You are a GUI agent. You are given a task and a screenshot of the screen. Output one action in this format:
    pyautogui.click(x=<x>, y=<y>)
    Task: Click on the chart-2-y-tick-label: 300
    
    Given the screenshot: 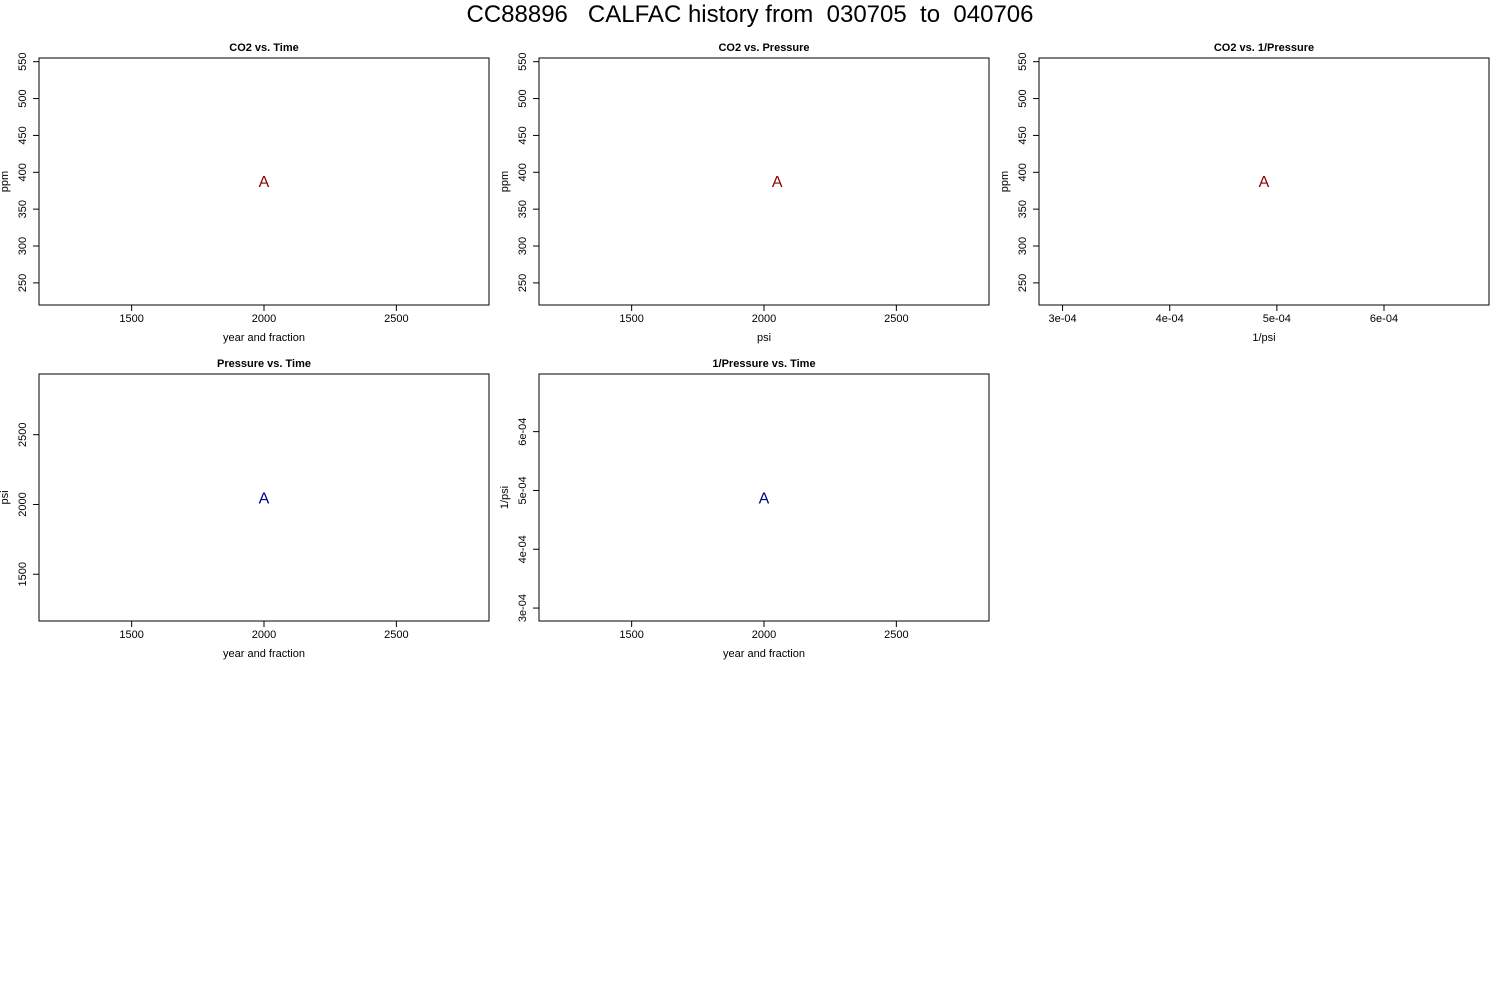 What is the action you would take?
    pyautogui.click(x=523, y=246)
    